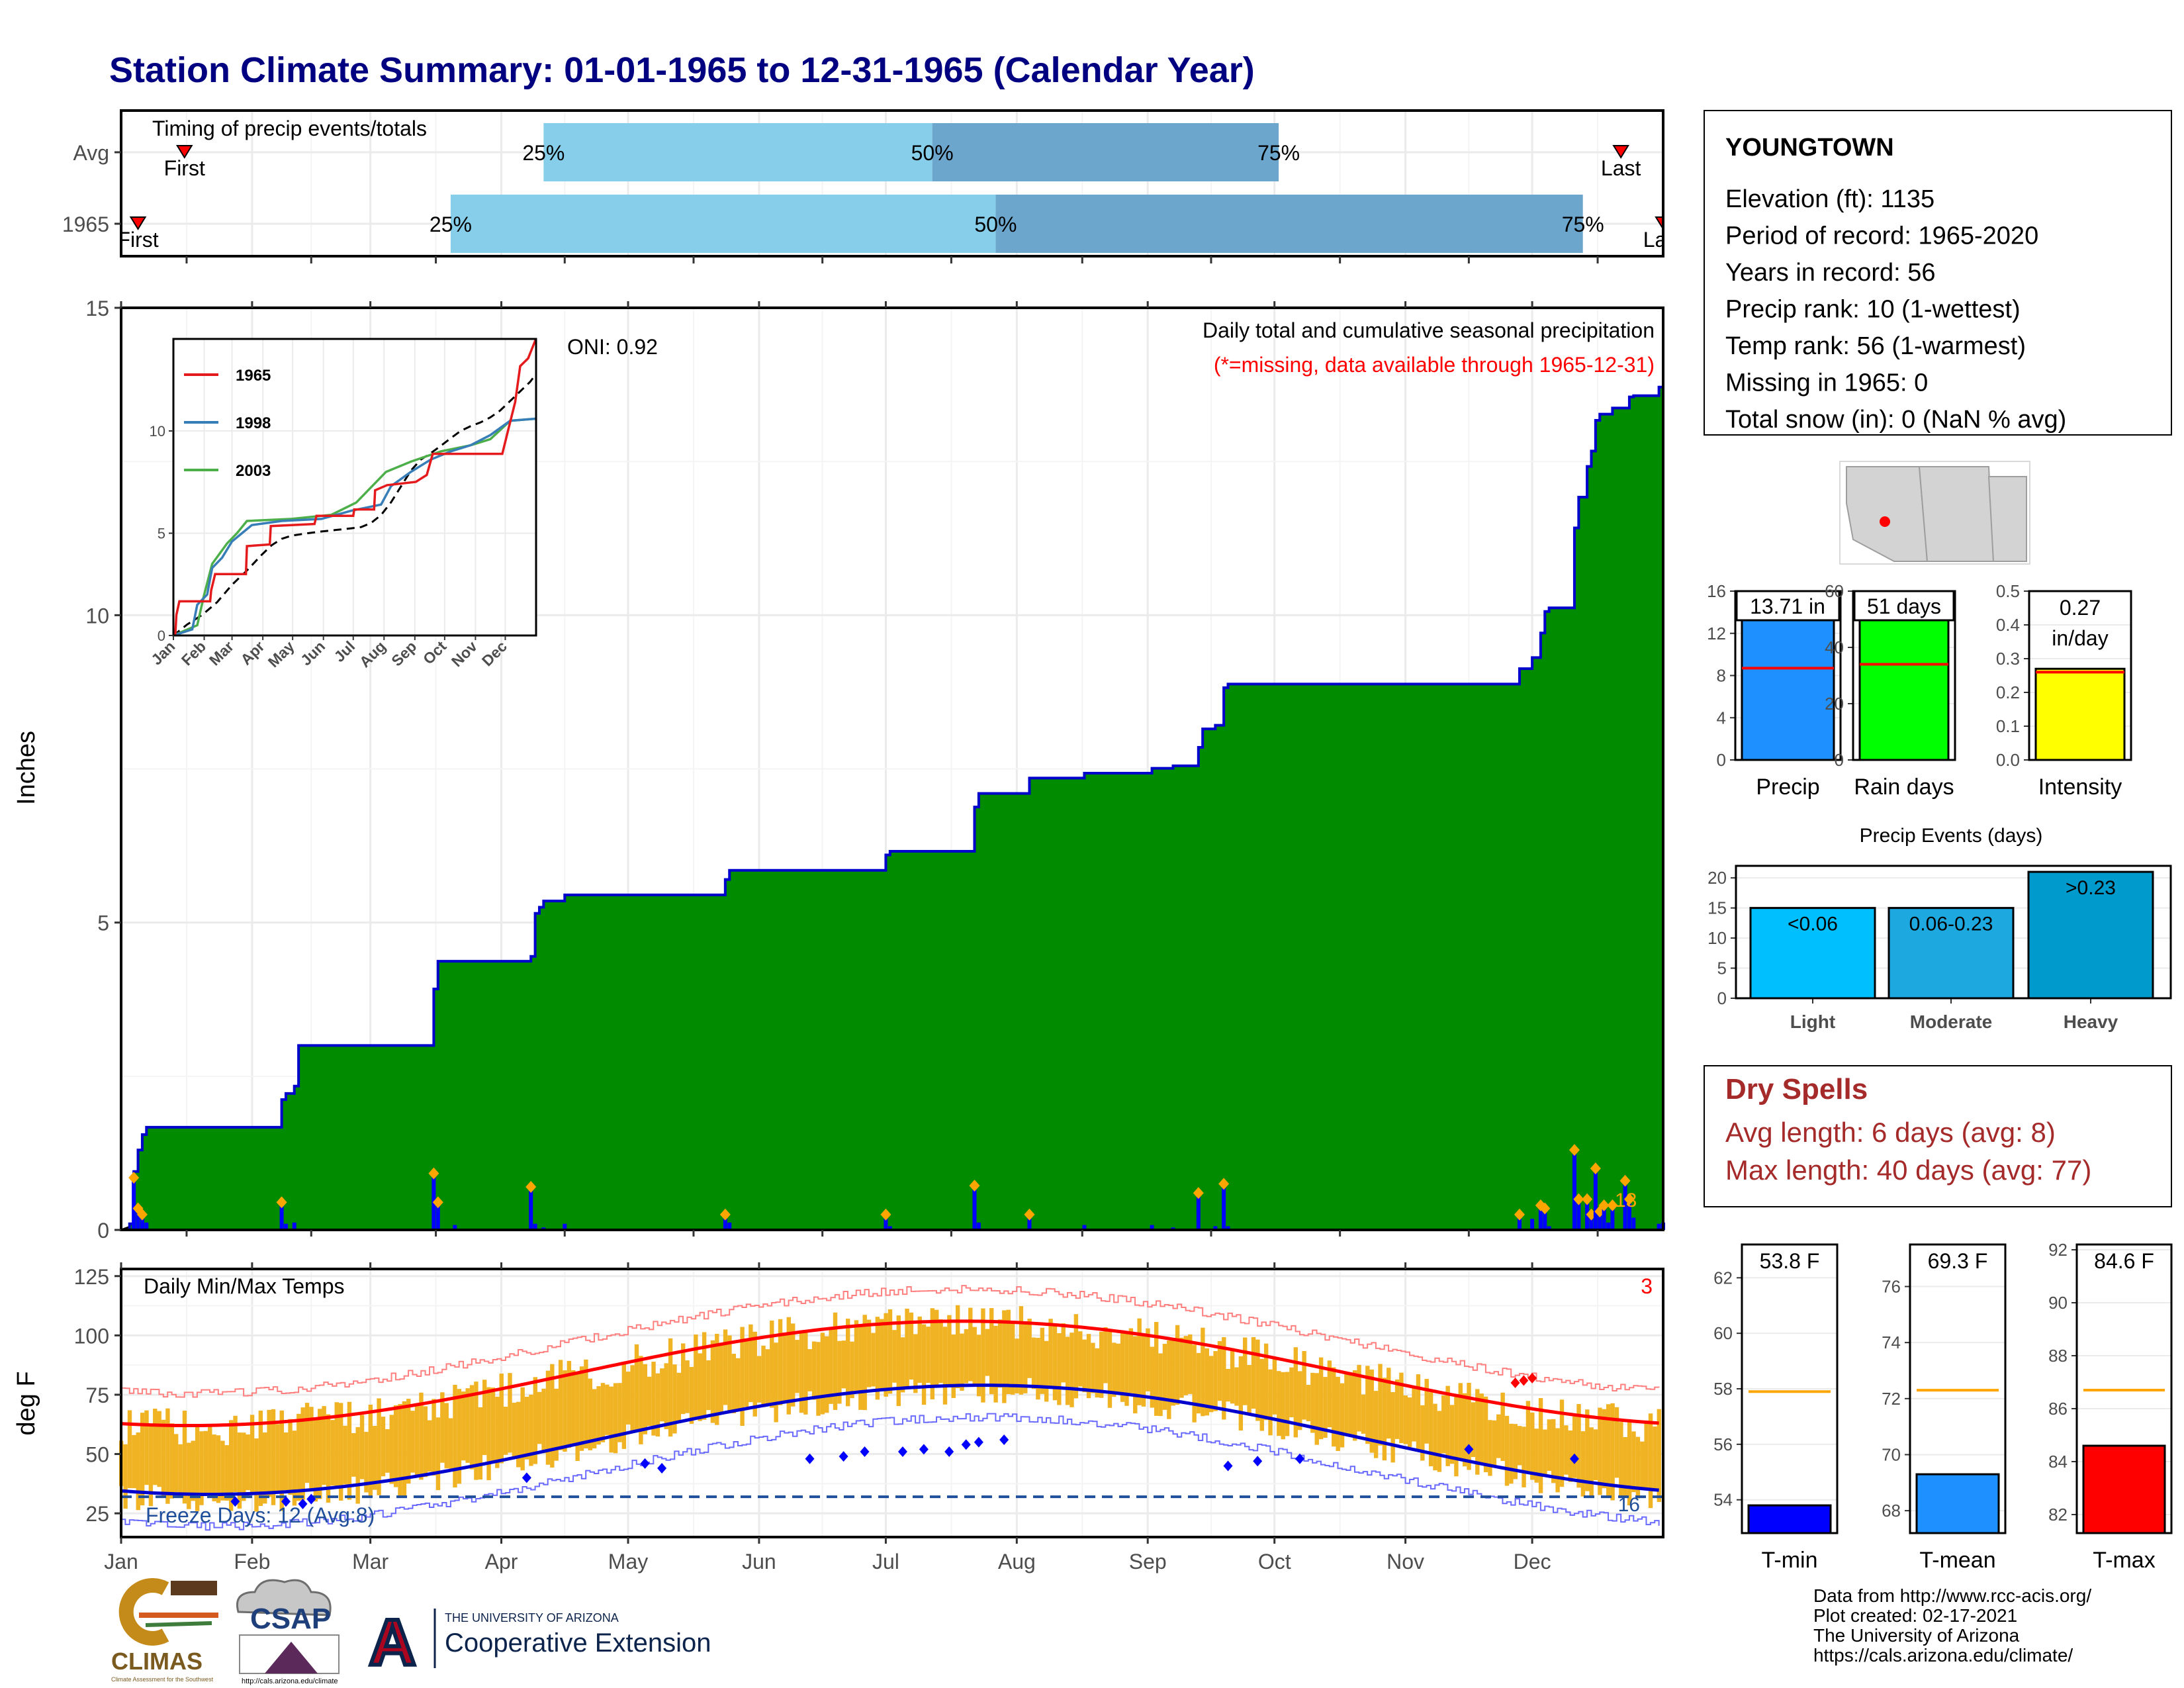 This screenshot has width=2184, height=1688. What do you see at coordinates (612, 347) in the screenshot?
I see `oni-value: ONI: 0.92` at bounding box center [612, 347].